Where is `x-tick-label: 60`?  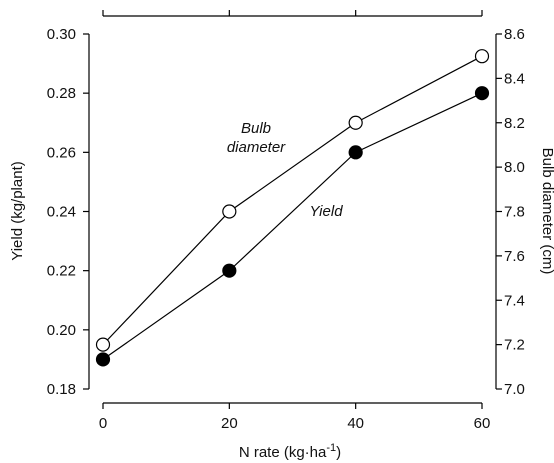
x-tick-label: 60 is located at coordinates (482, 423).